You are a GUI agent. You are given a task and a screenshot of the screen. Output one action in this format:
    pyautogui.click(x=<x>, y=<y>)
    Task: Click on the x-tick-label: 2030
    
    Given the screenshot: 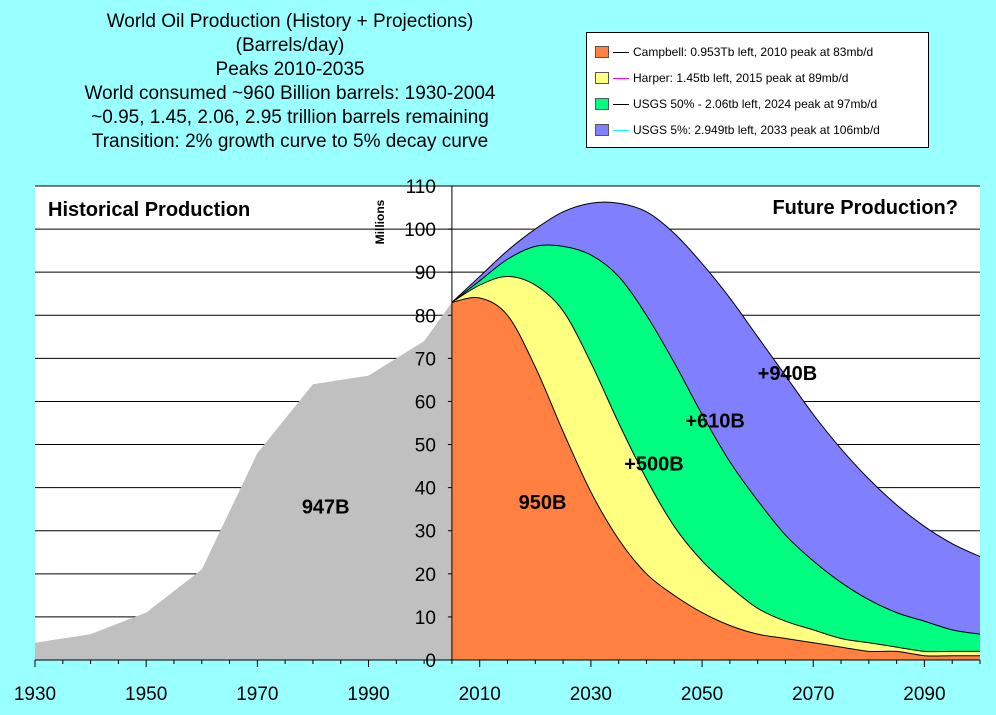 What is the action you would take?
    pyautogui.click(x=591, y=694)
    